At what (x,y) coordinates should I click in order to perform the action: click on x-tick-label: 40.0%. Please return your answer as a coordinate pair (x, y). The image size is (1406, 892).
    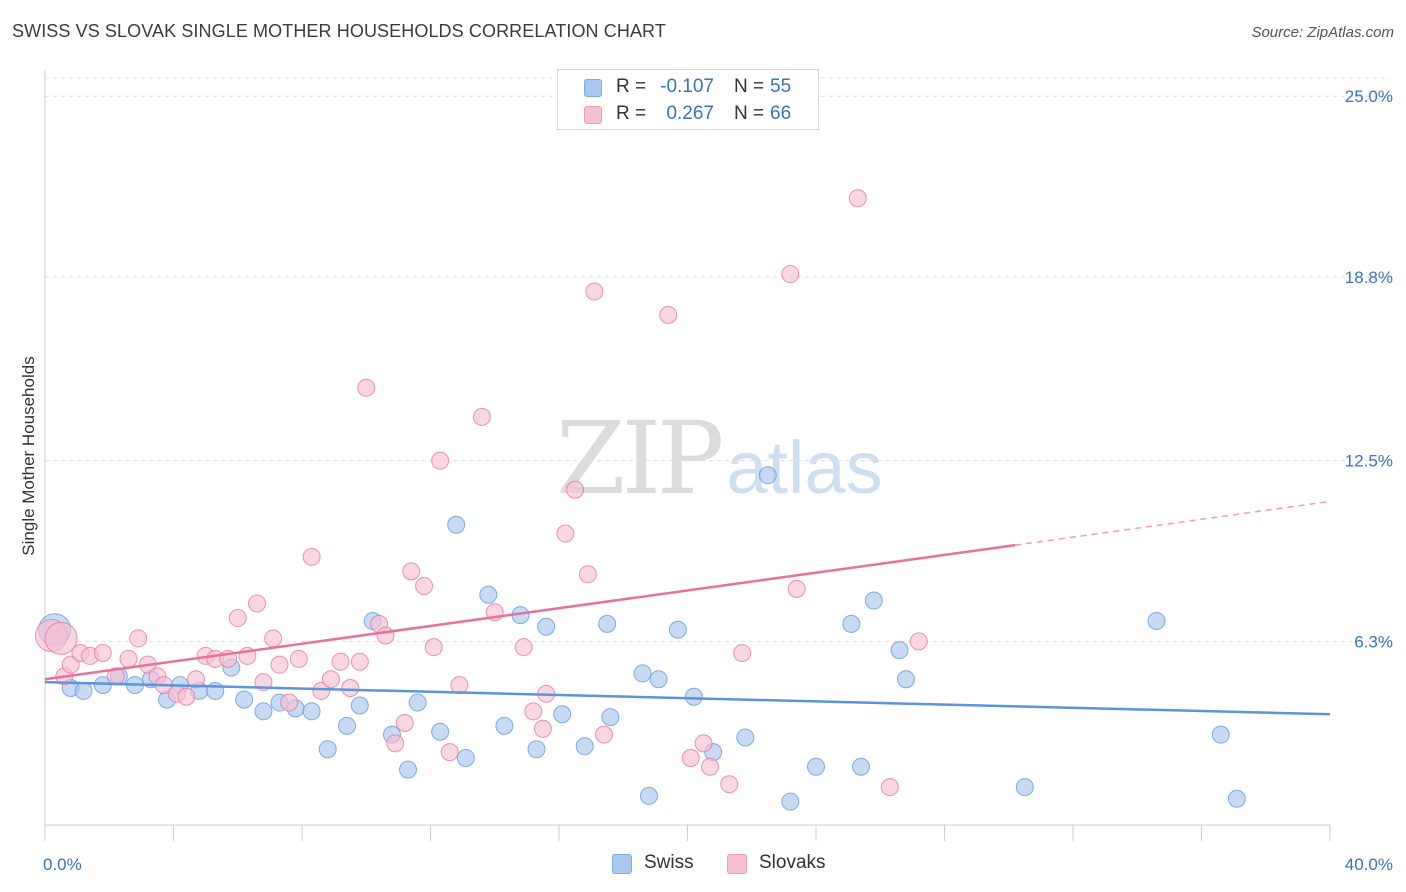
    Looking at the image, I should click on (1369, 864).